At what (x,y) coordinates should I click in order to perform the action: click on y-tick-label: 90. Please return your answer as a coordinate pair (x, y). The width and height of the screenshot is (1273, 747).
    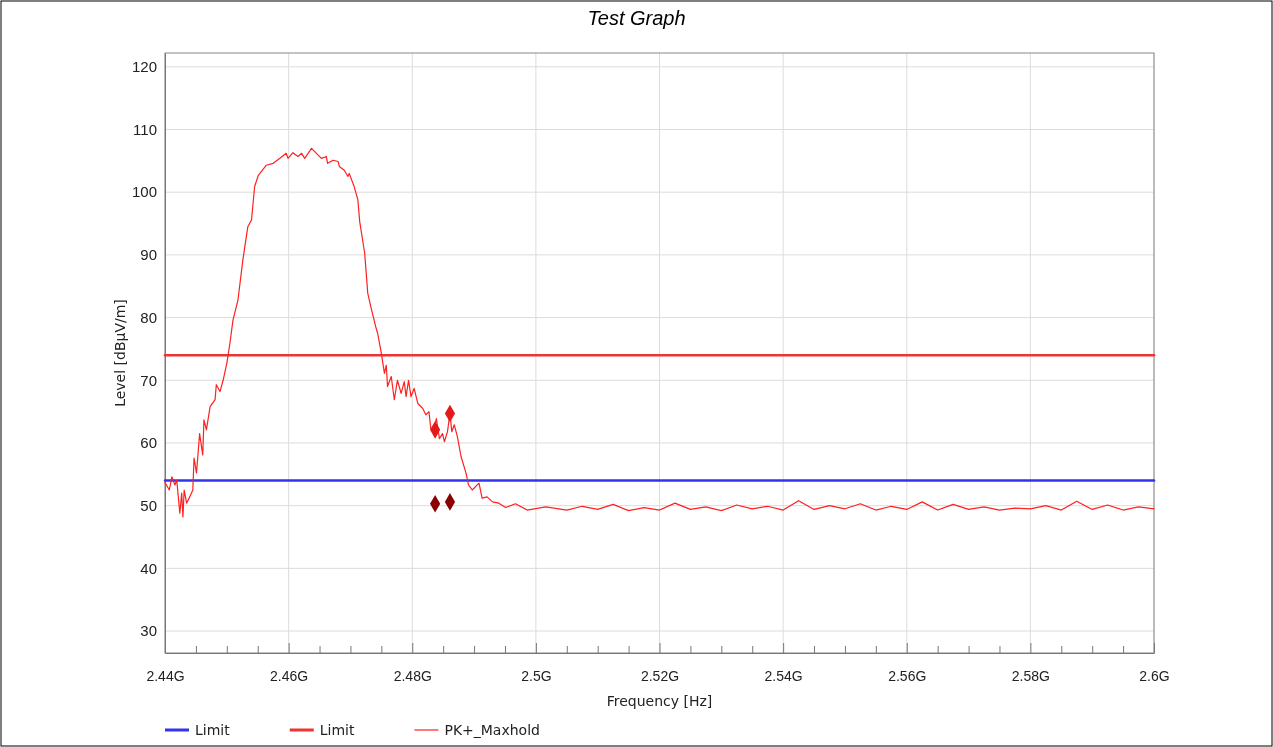
    Looking at the image, I should click on (148, 255).